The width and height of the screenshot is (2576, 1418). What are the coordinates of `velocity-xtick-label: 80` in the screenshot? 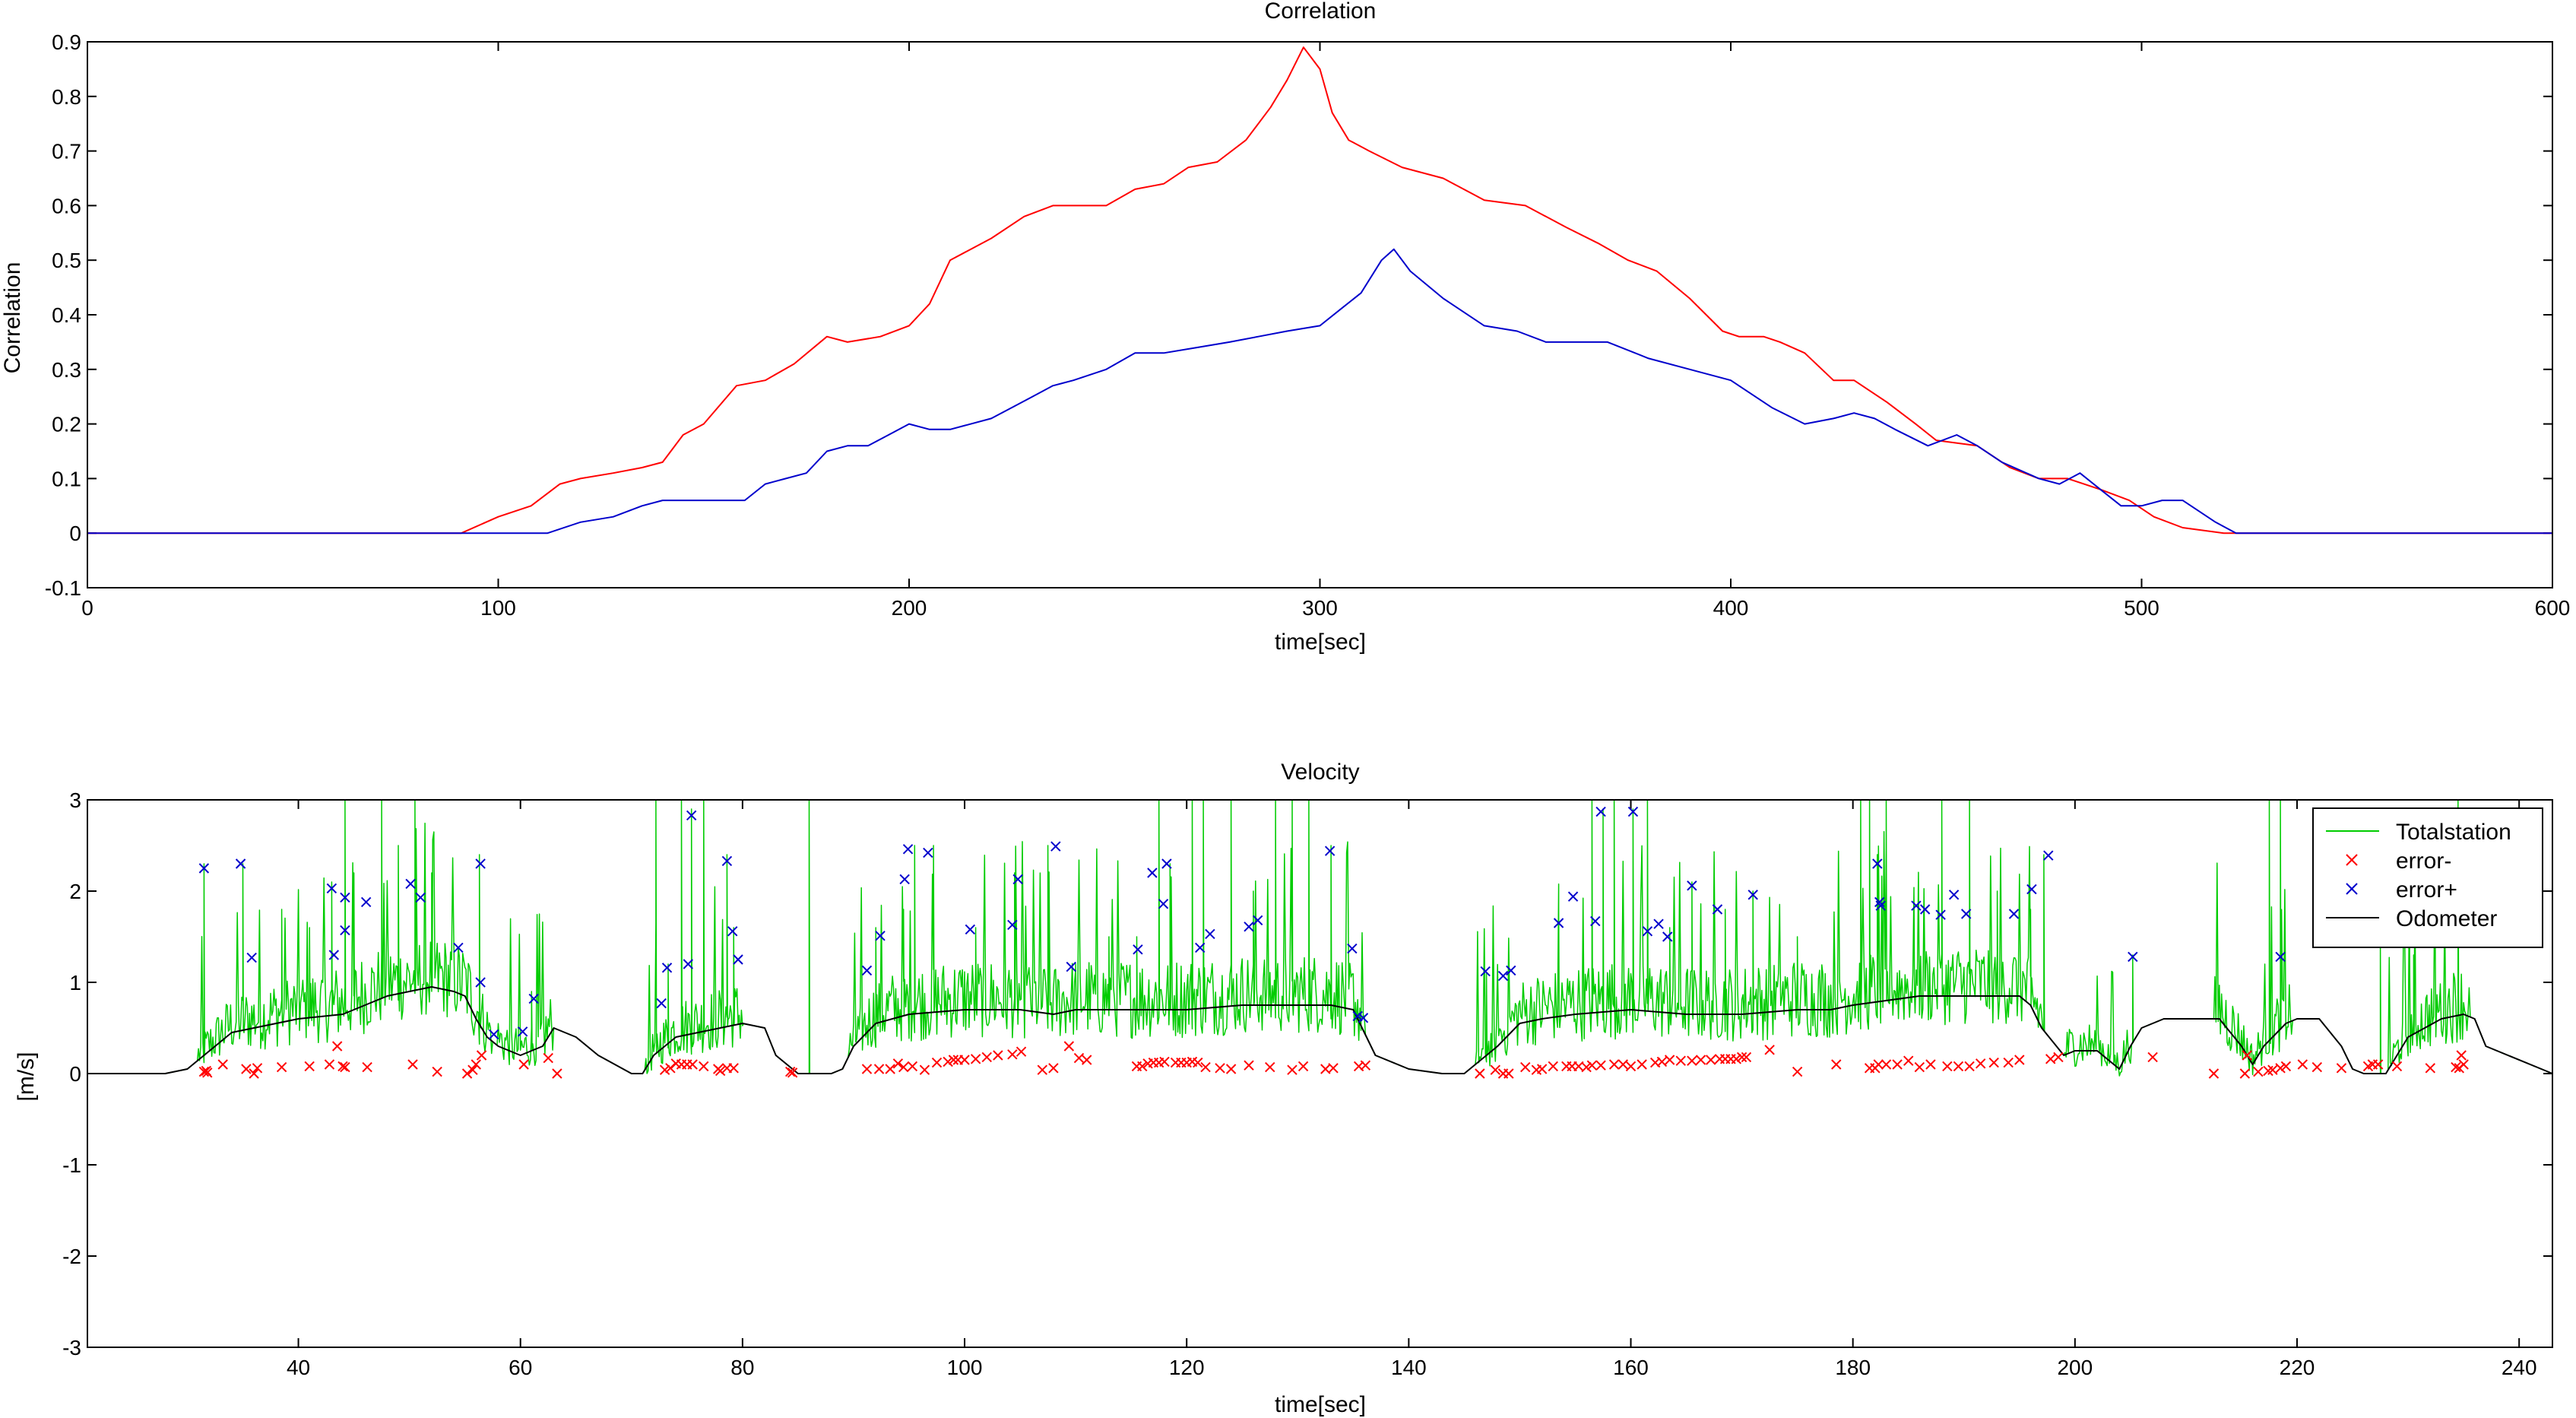 It's located at (742, 1367).